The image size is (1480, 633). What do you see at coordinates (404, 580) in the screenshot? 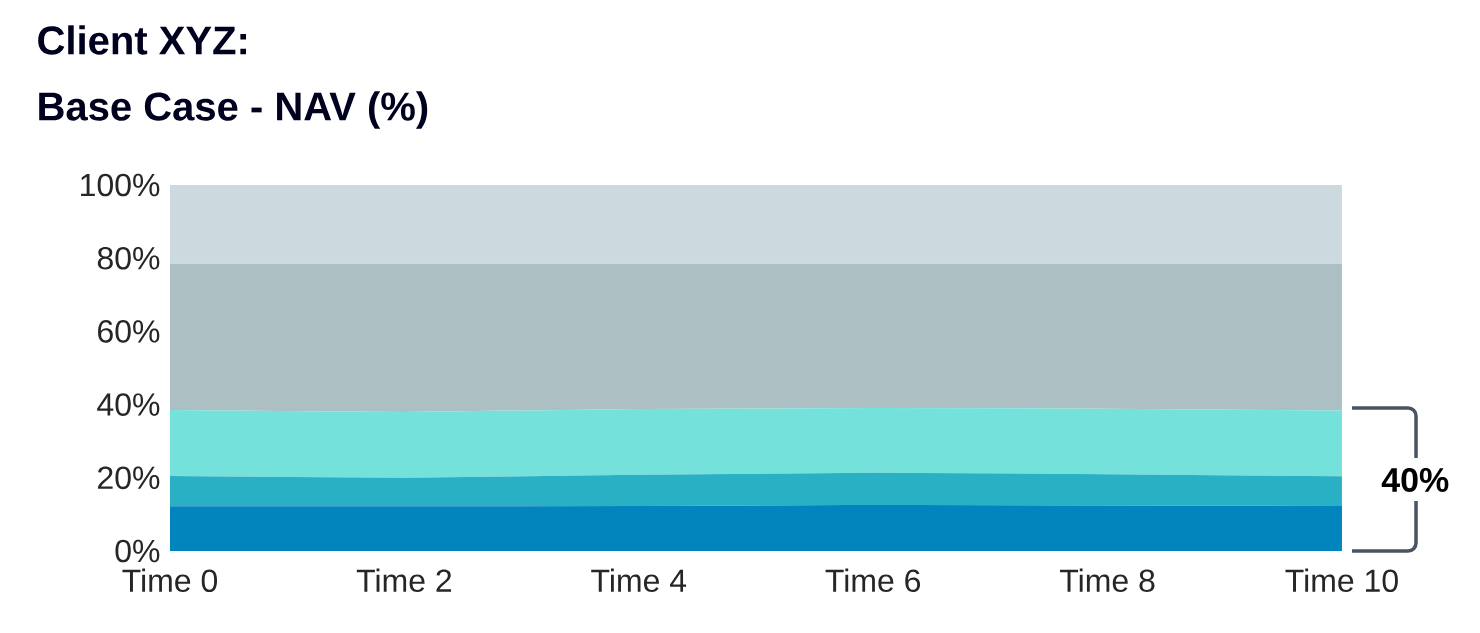
I see `x-tick-label: Time 2` at bounding box center [404, 580].